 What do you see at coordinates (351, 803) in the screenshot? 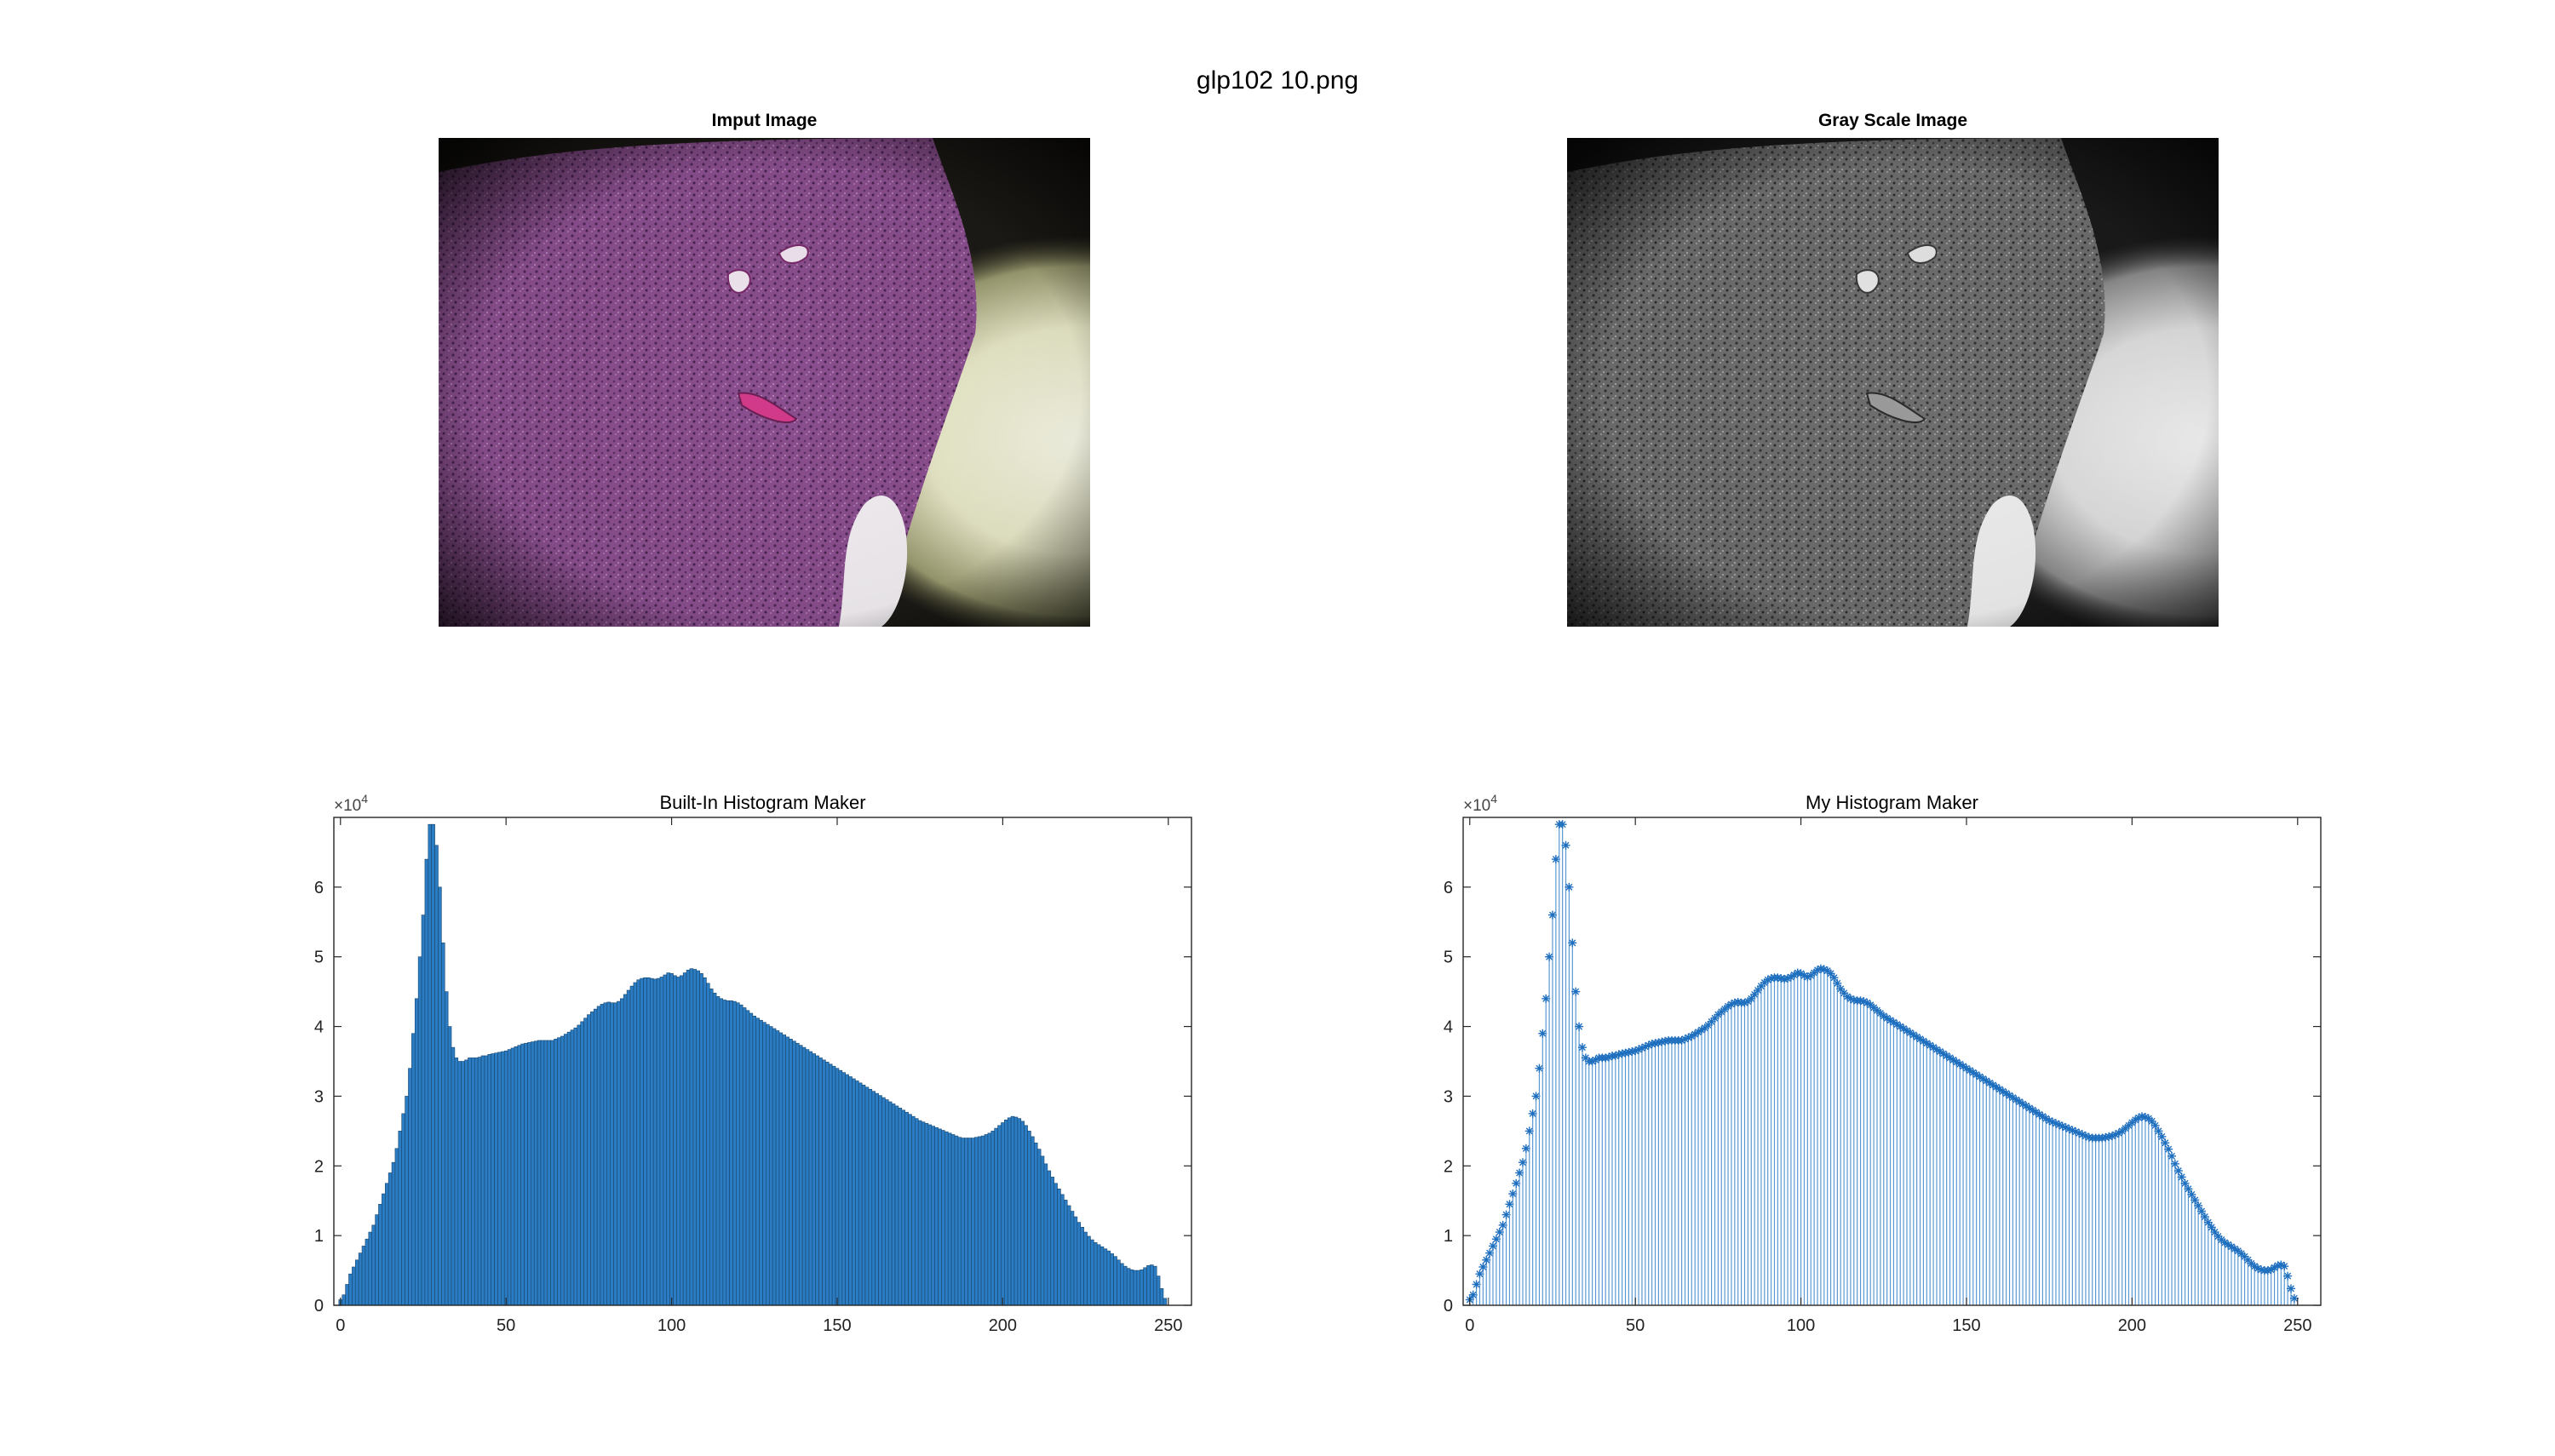
I see `y-exponent-label: ×10⁴` at bounding box center [351, 803].